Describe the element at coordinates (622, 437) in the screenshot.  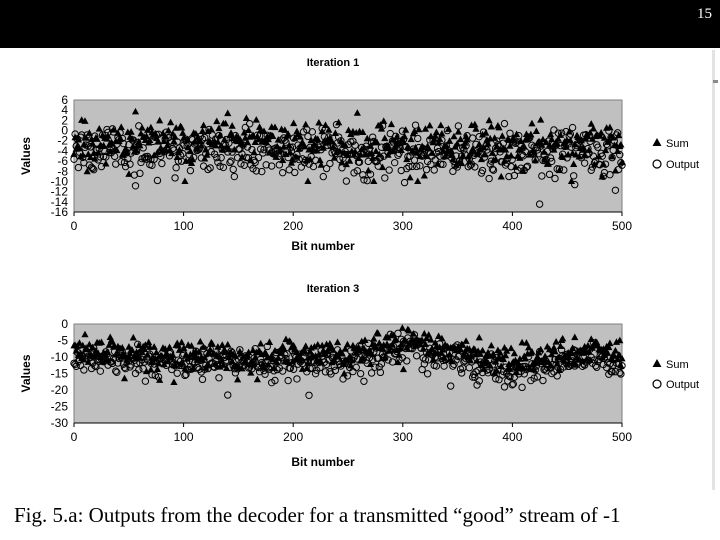
I see `x-tick-label: 500` at that location.